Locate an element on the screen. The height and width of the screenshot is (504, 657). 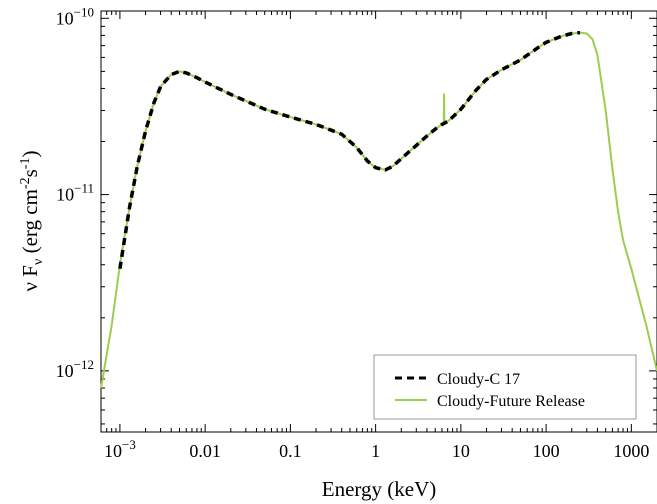
x-tick-label-base: 1000 is located at coordinates (631, 451).